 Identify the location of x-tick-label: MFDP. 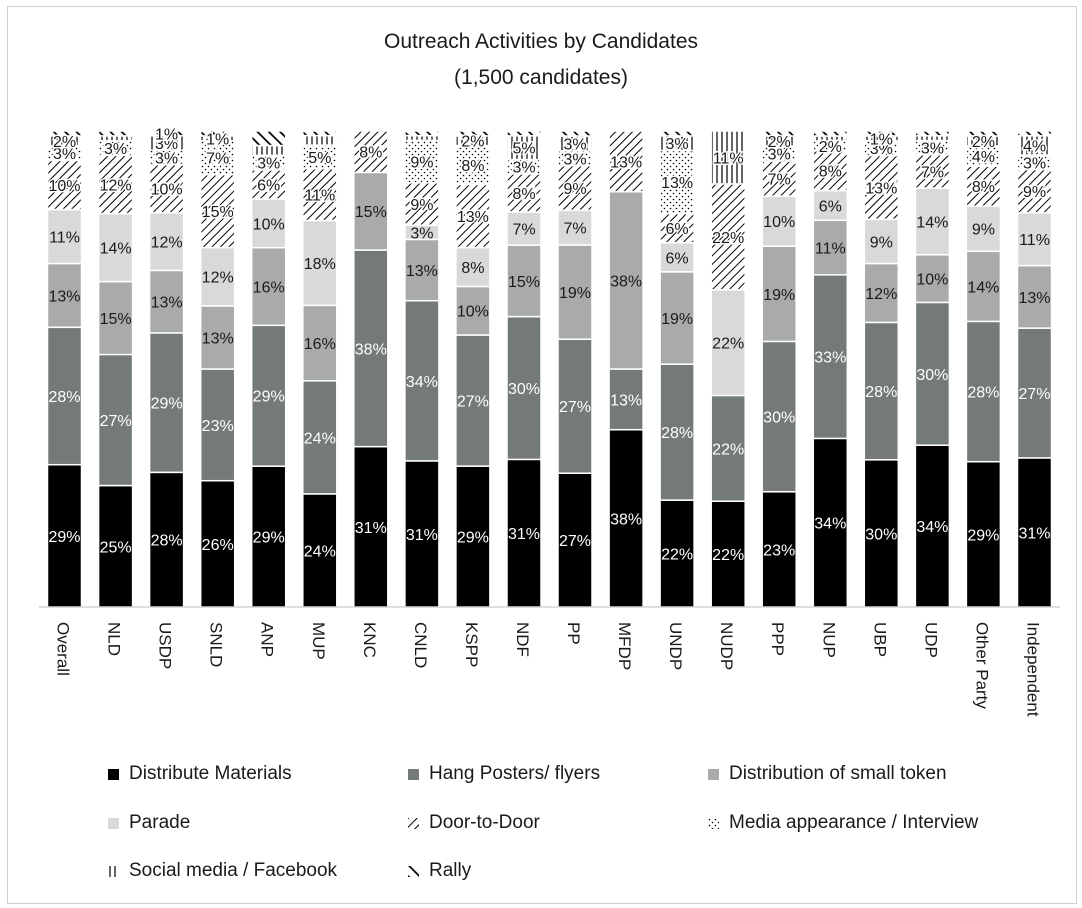
(624, 646).